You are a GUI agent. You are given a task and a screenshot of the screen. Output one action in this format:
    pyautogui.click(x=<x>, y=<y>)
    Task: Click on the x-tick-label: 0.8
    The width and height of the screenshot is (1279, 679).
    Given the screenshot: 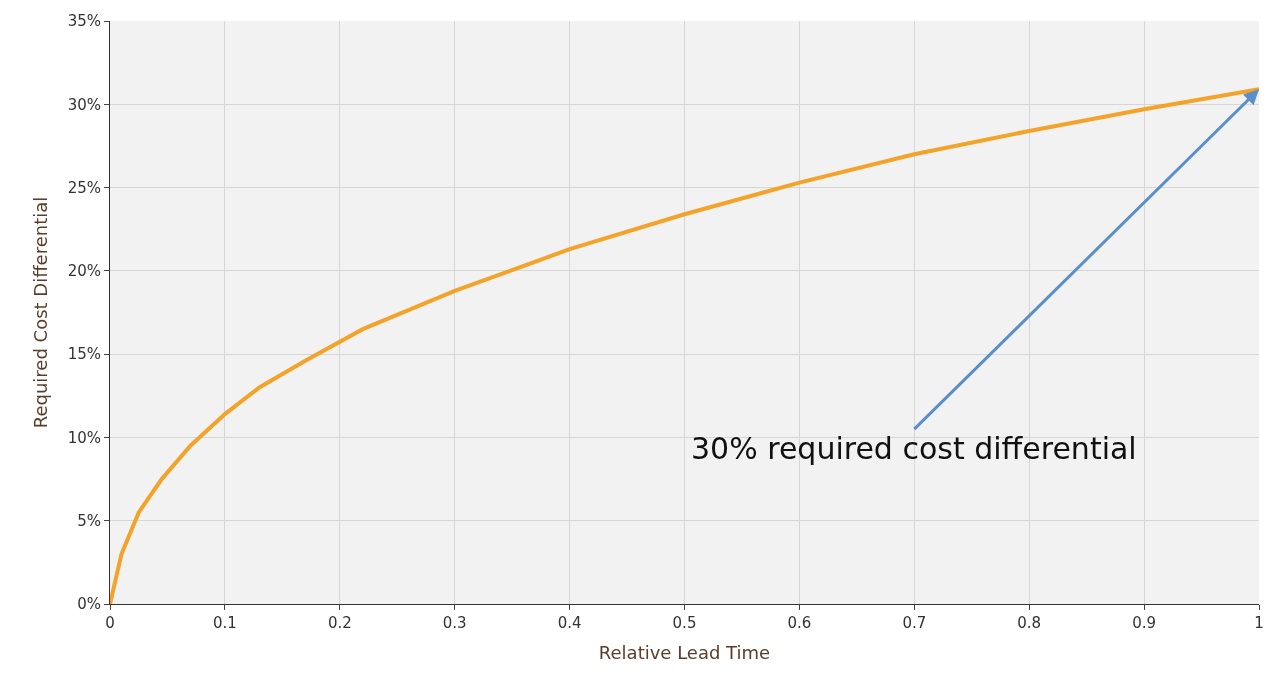 What is the action you would take?
    pyautogui.click(x=1029, y=623)
    